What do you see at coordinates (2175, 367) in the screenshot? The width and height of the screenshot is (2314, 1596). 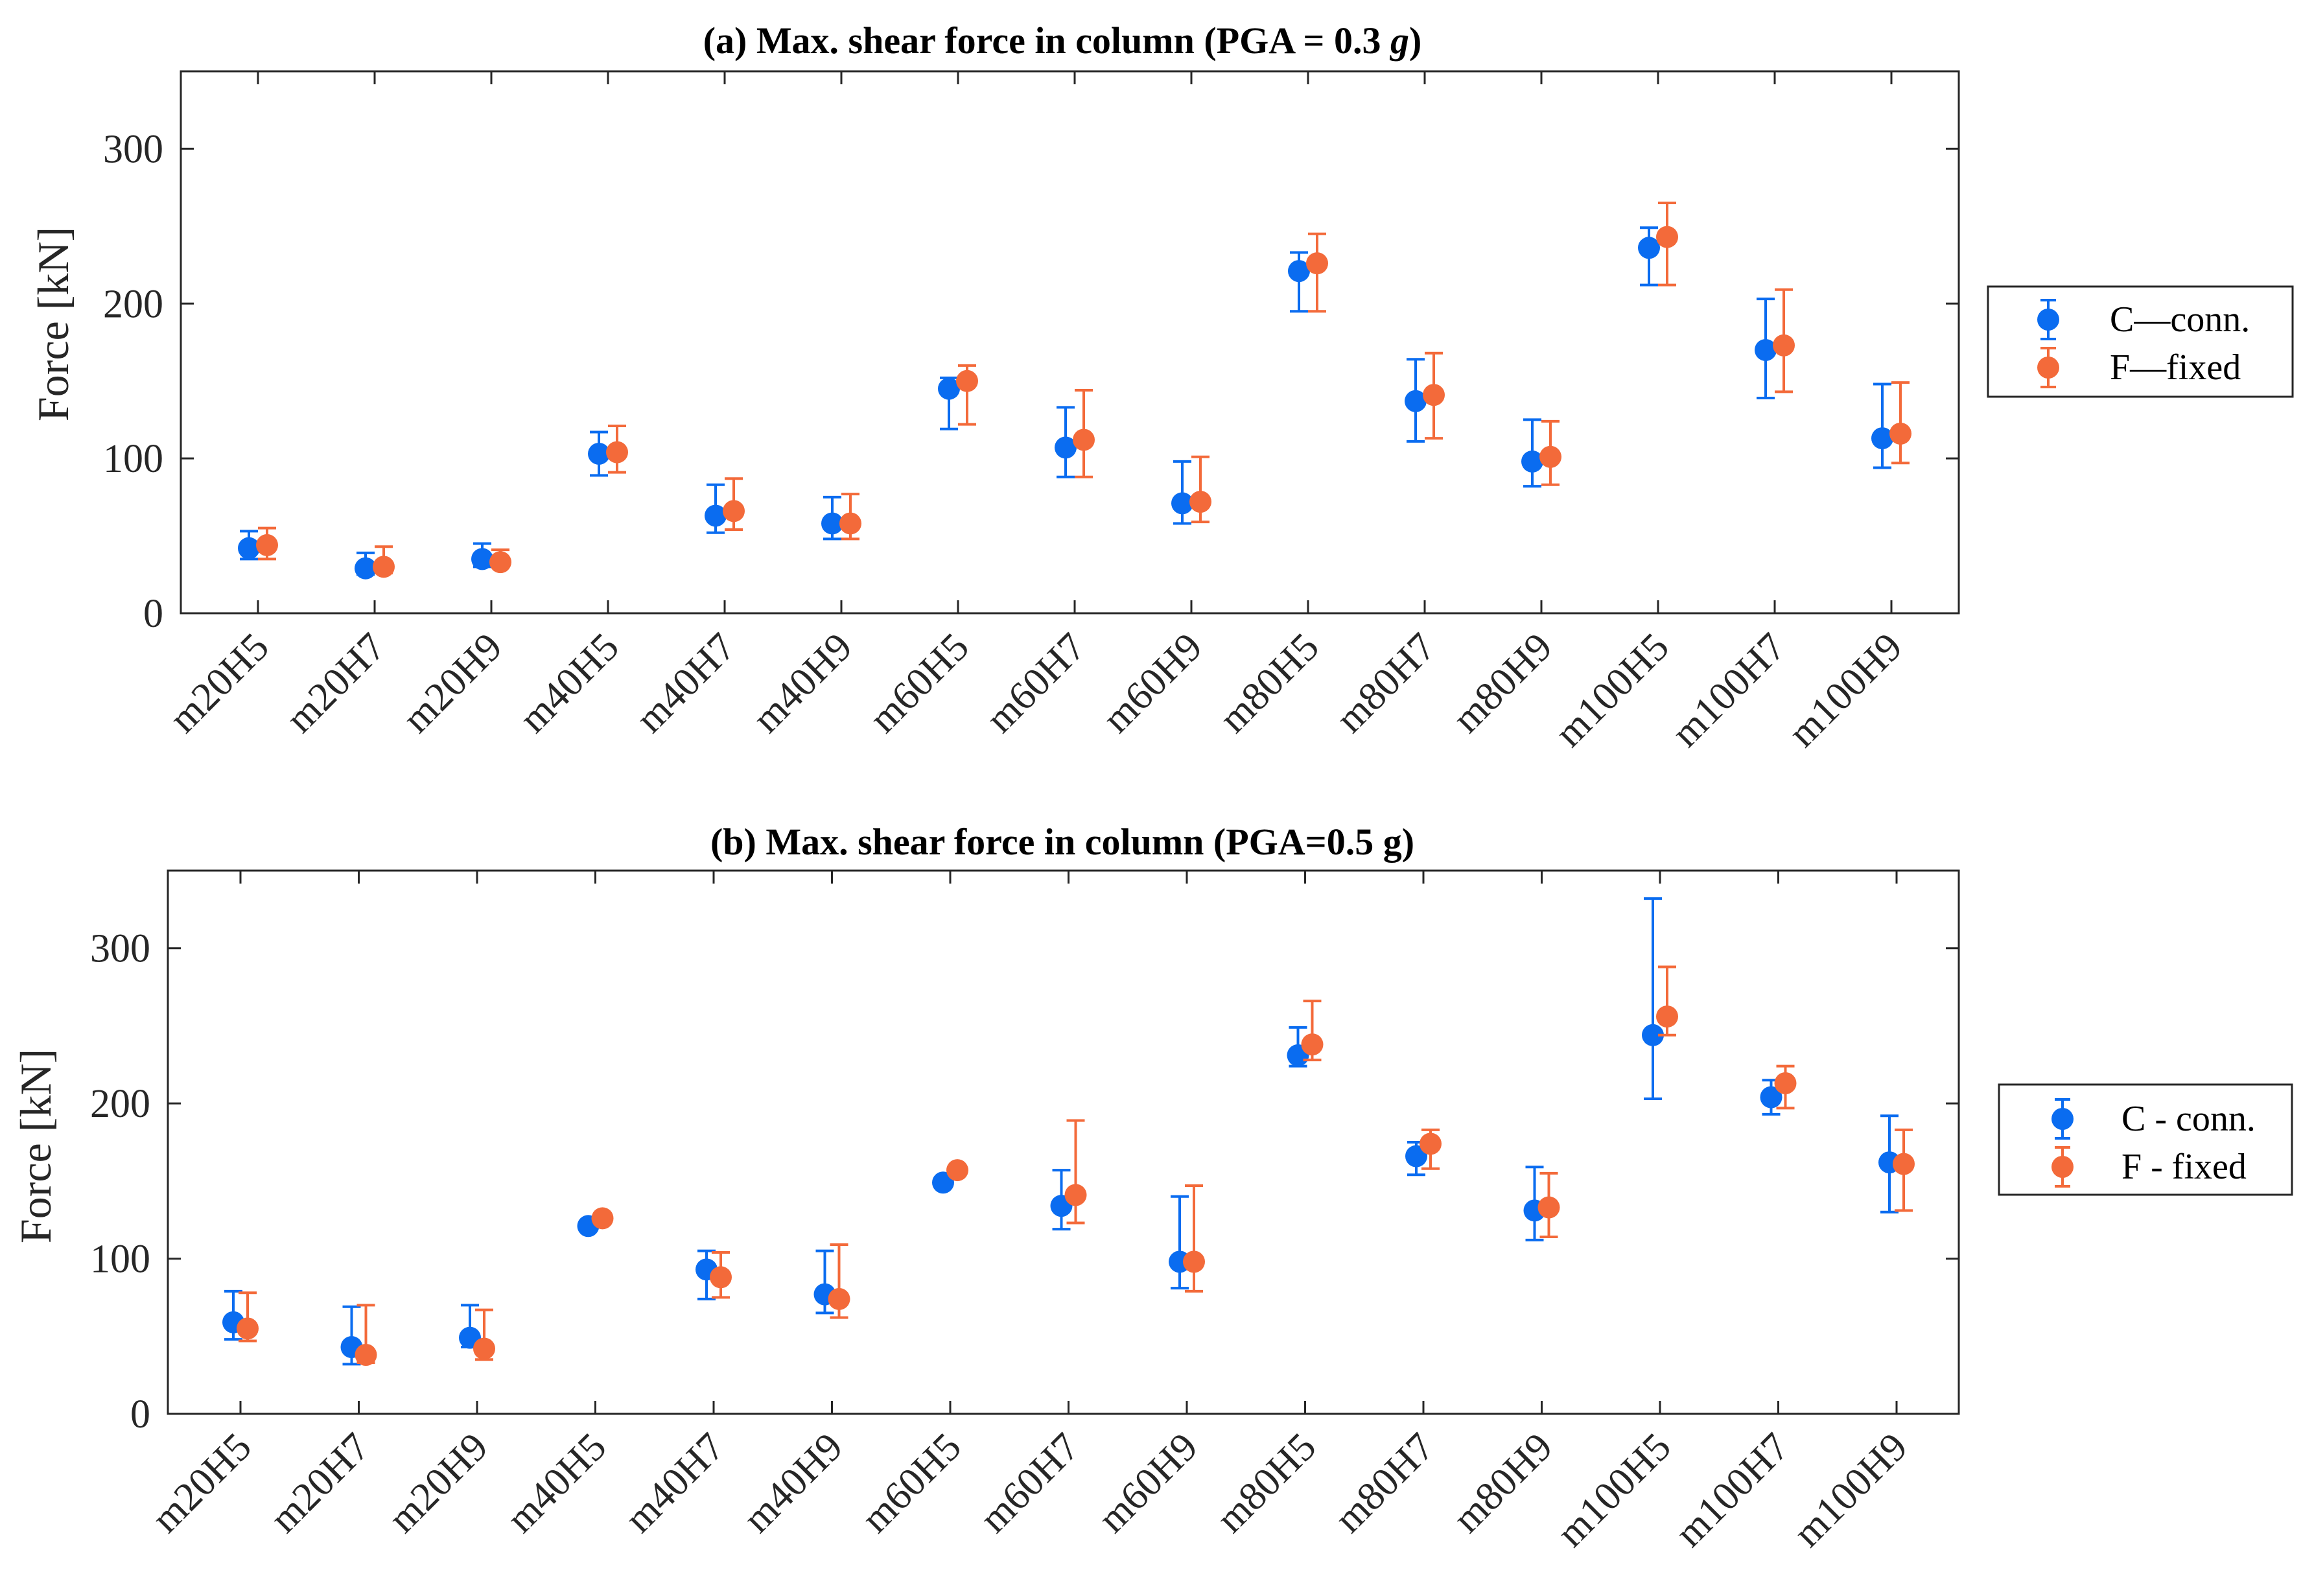 I see `legend-label-a-f: F—fixed` at bounding box center [2175, 367].